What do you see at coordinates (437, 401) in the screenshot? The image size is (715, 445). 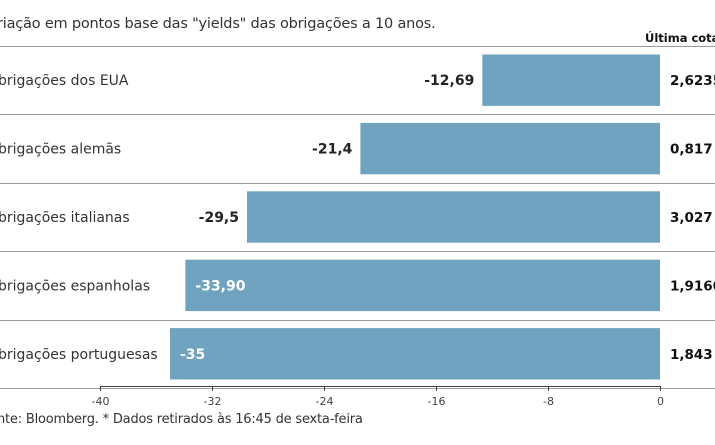 I see `x-tick-label: -16` at bounding box center [437, 401].